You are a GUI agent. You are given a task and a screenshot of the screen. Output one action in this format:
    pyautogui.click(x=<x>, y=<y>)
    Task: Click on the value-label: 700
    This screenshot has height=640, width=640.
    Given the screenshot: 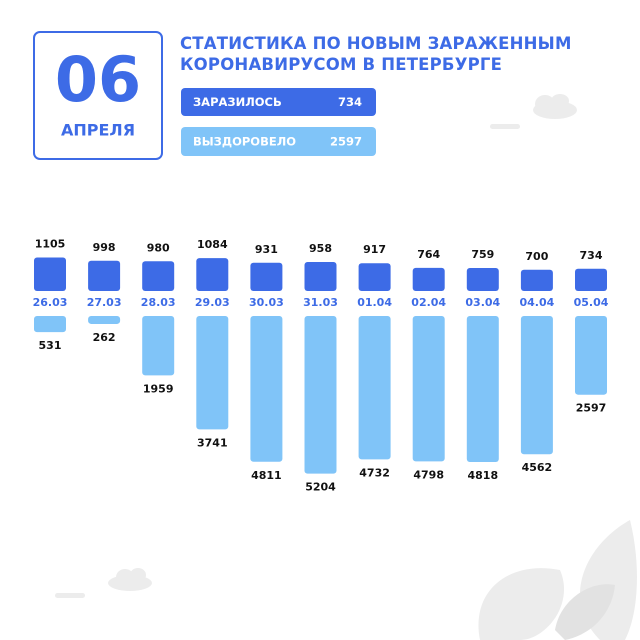 What is the action you would take?
    pyautogui.click(x=536, y=256)
    